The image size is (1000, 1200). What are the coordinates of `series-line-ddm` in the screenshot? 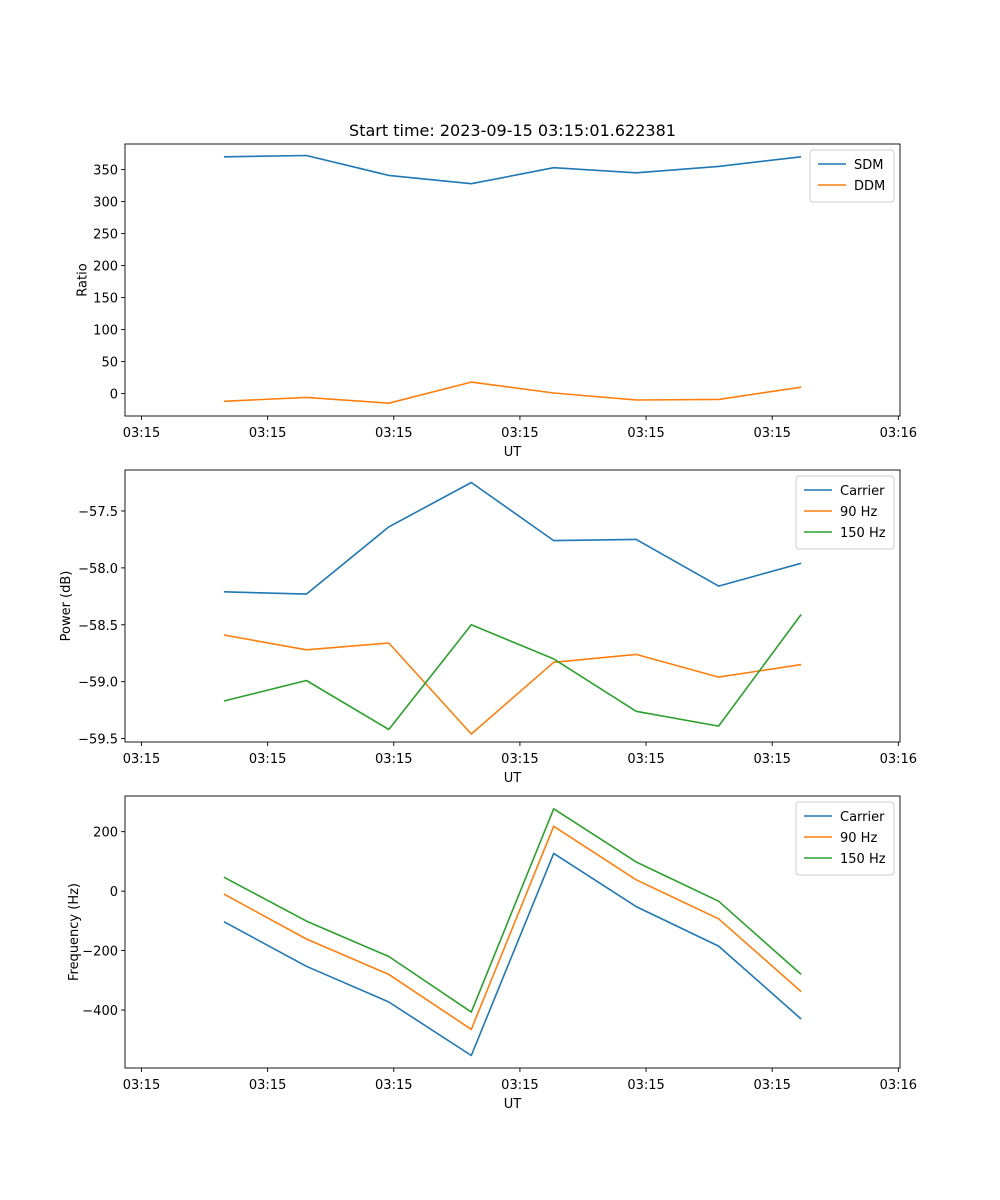 It's located at (512, 393).